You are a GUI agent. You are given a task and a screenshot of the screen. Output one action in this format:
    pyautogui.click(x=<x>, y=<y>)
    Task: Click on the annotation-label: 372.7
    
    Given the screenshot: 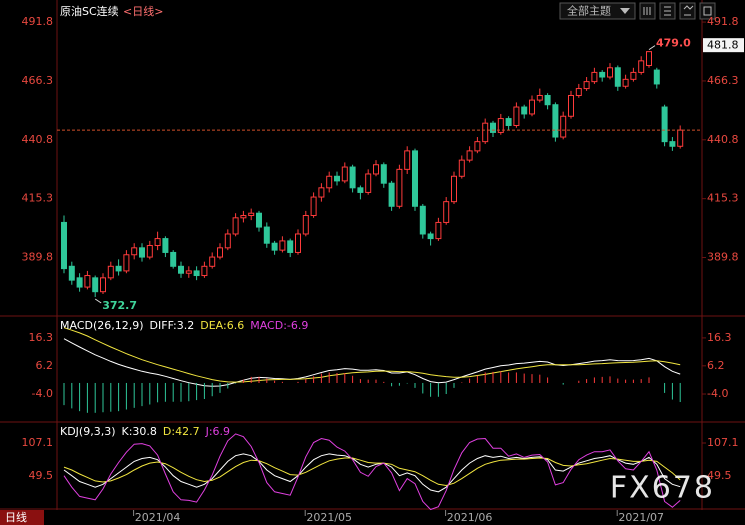 What is the action you would take?
    pyautogui.click(x=119, y=305)
    